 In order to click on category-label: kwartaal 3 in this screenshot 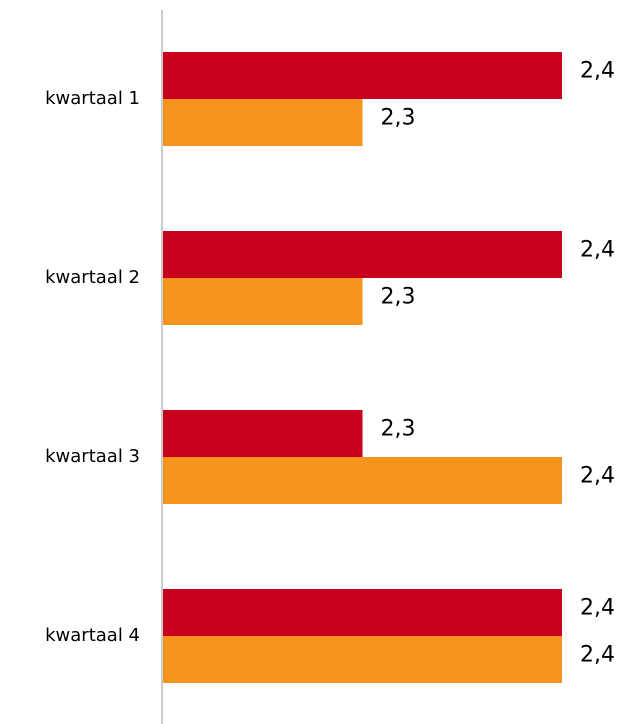, I will do `click(92, 456)`.